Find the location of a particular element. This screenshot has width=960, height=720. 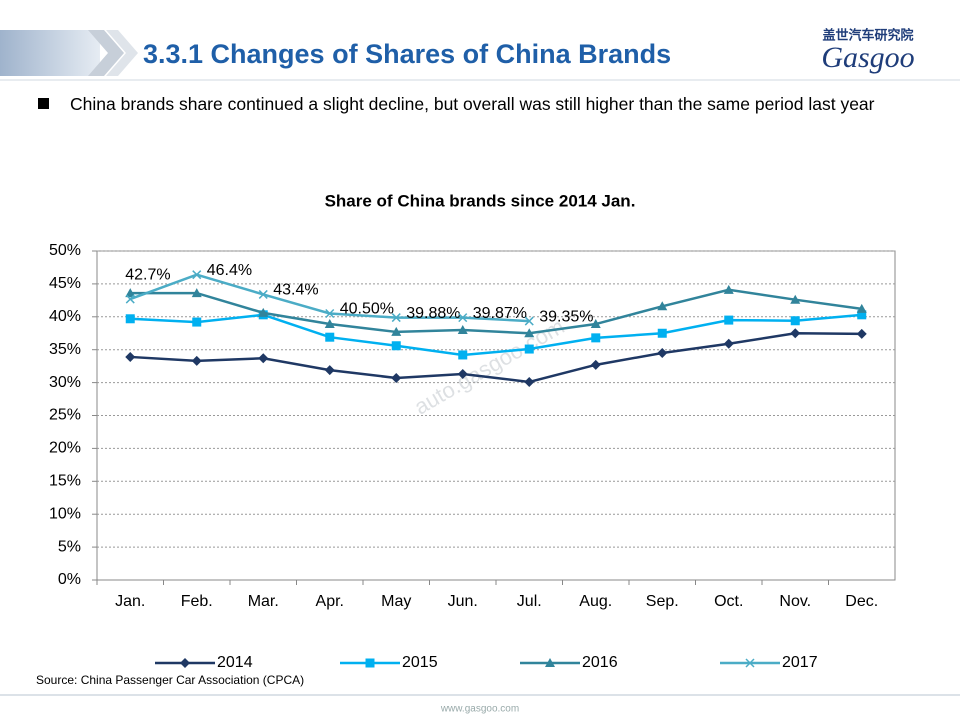

data-label: 39.87% is located at coordinates (500, 313).